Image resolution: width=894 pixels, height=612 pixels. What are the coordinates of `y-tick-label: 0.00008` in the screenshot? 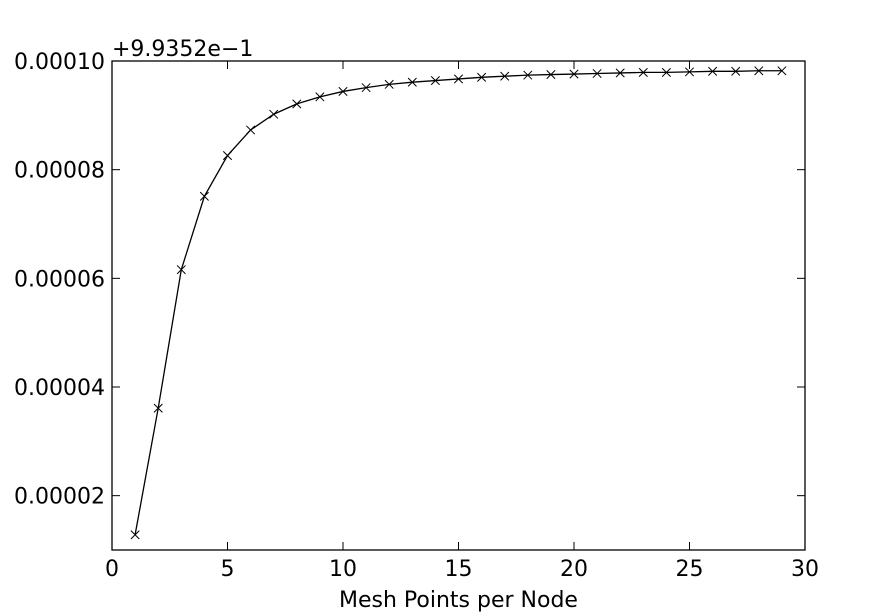 It's located at (59, 171).